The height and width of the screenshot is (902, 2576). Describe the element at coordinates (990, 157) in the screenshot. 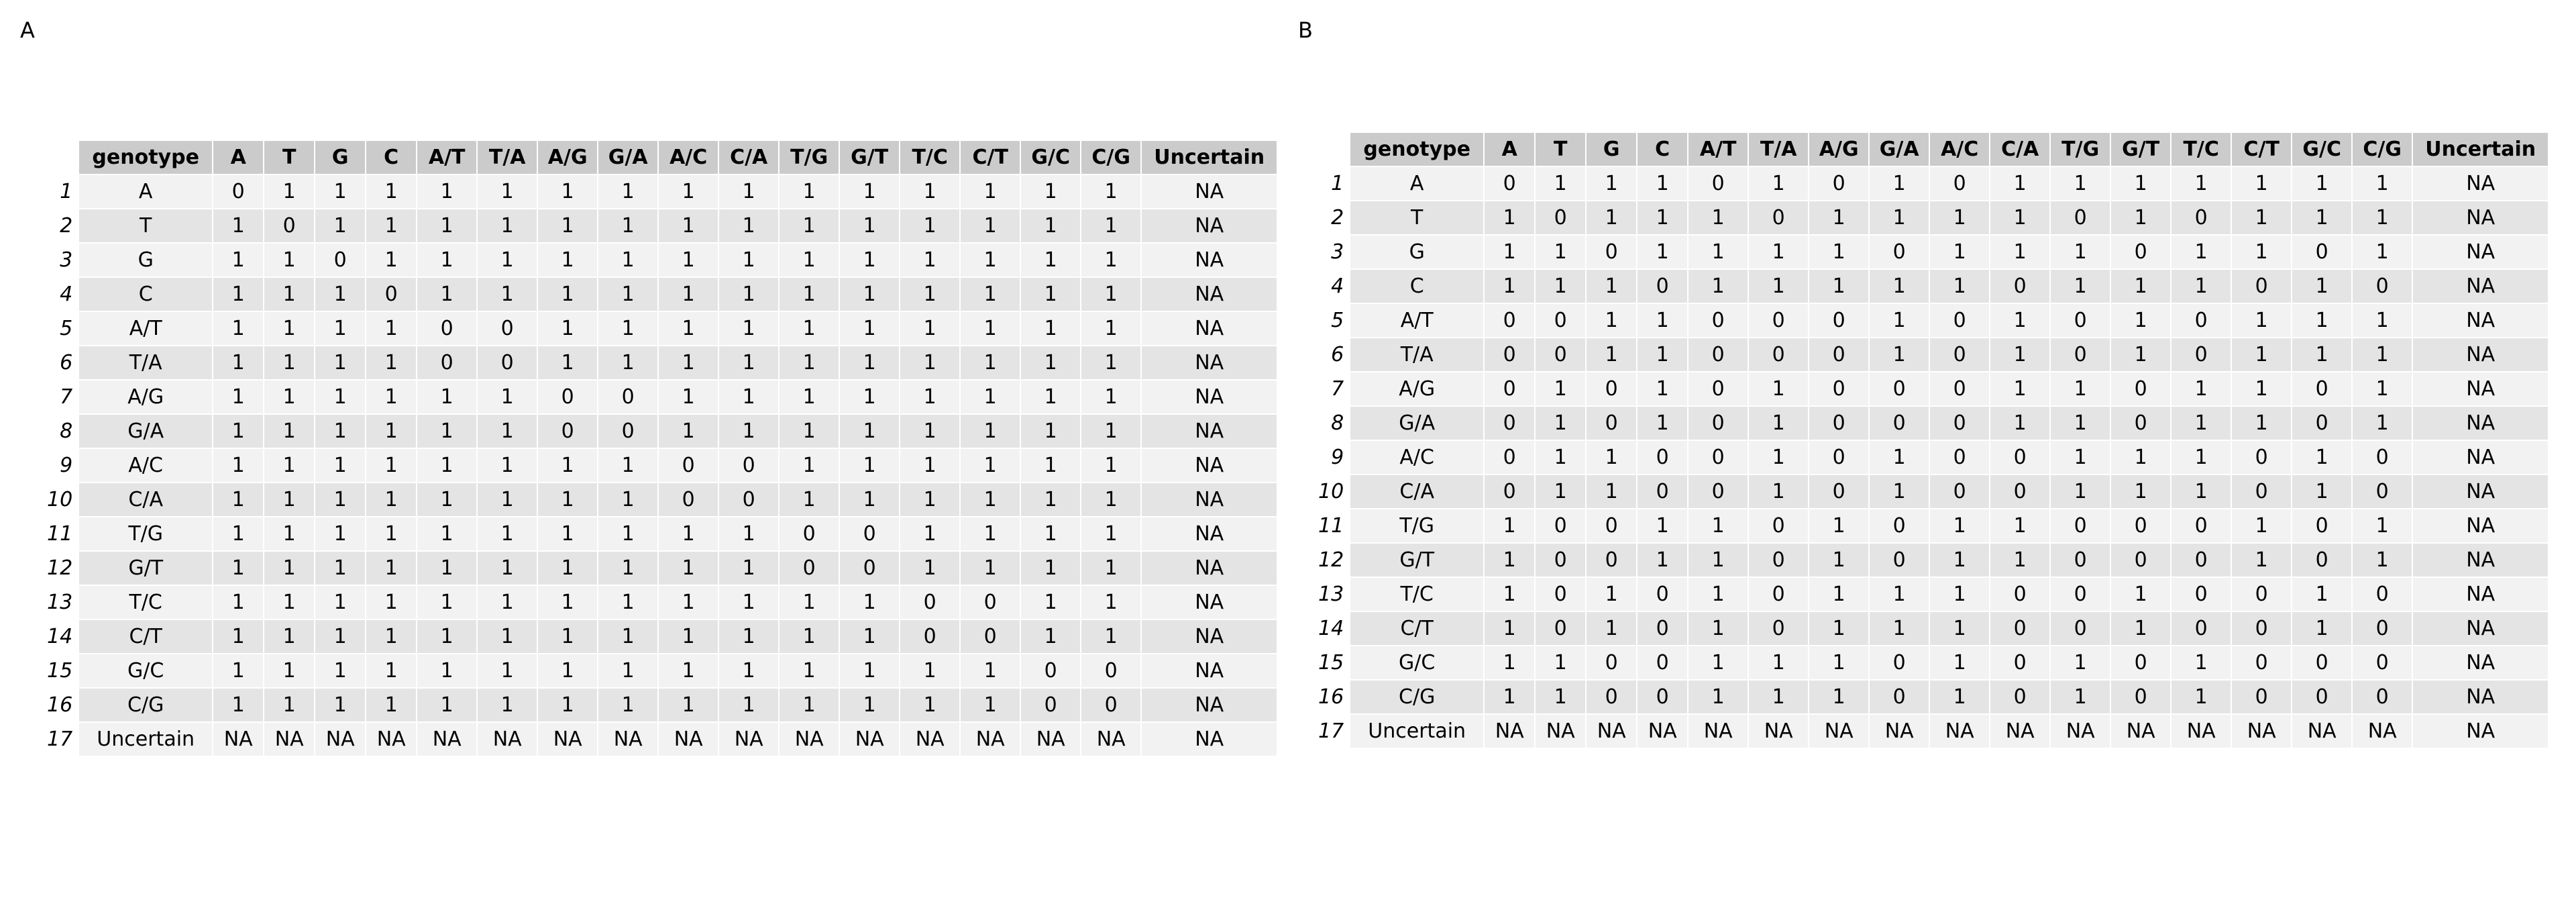

I see `column-header: C/T` at that location.